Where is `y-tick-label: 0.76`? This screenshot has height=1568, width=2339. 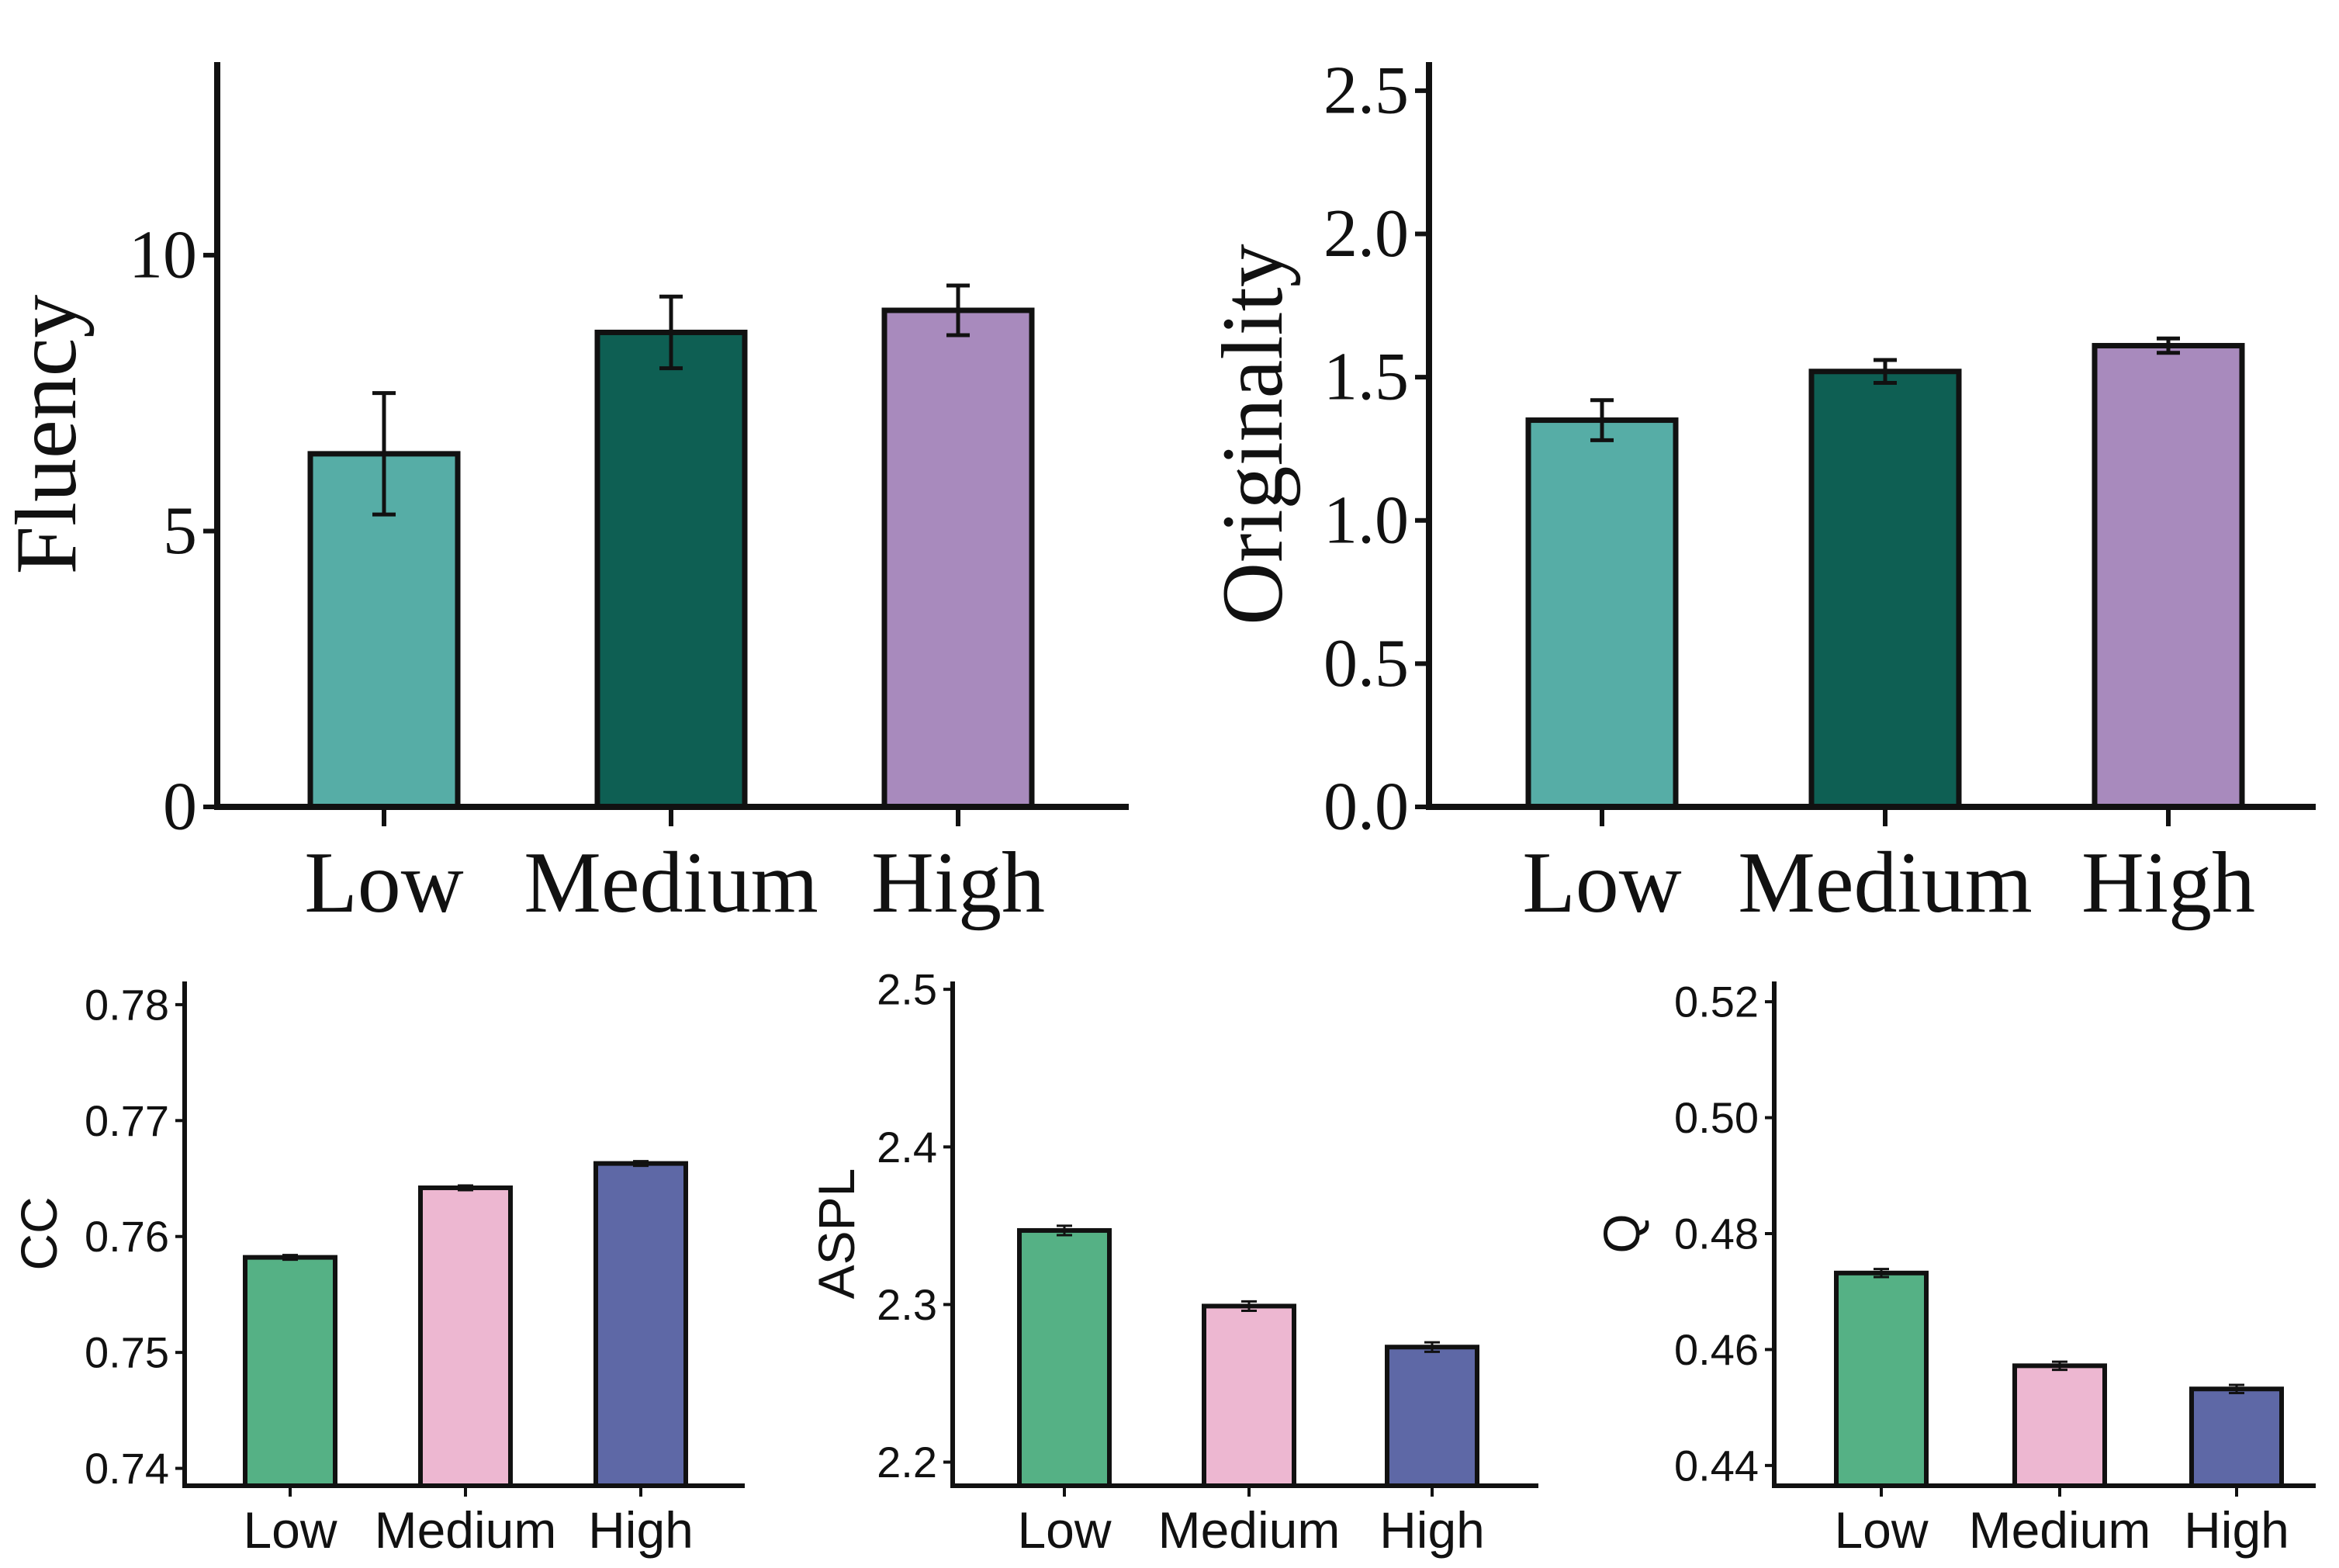 y-tick-label: 0.76 is located at coordinates (127, 1237).